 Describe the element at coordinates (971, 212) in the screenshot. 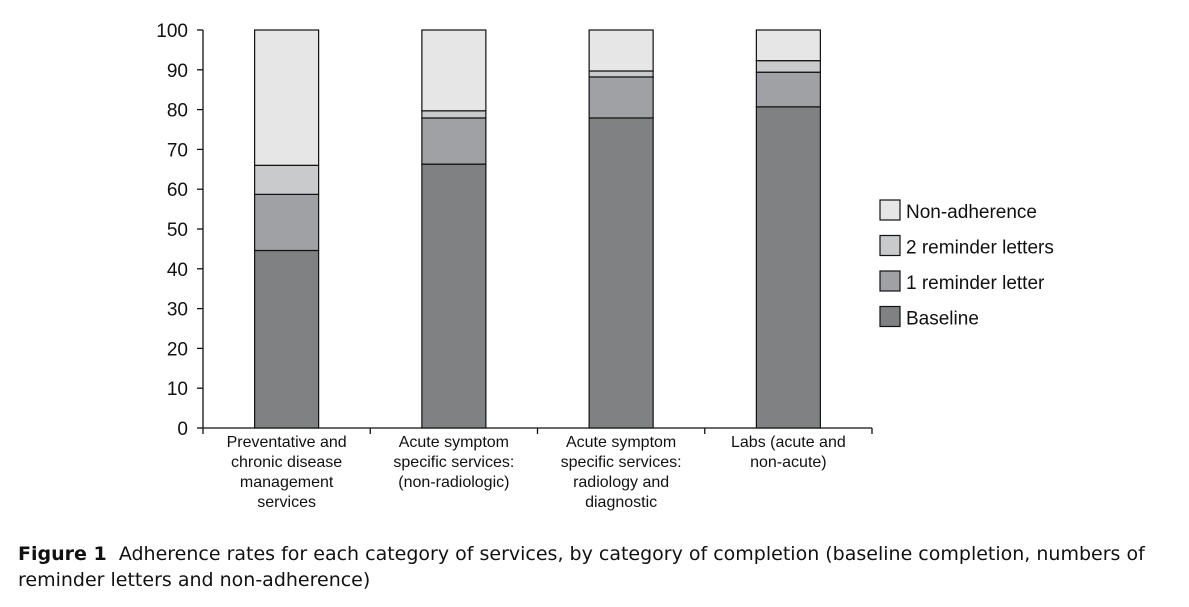

I see `legend-label: Non-adherence` at that location.